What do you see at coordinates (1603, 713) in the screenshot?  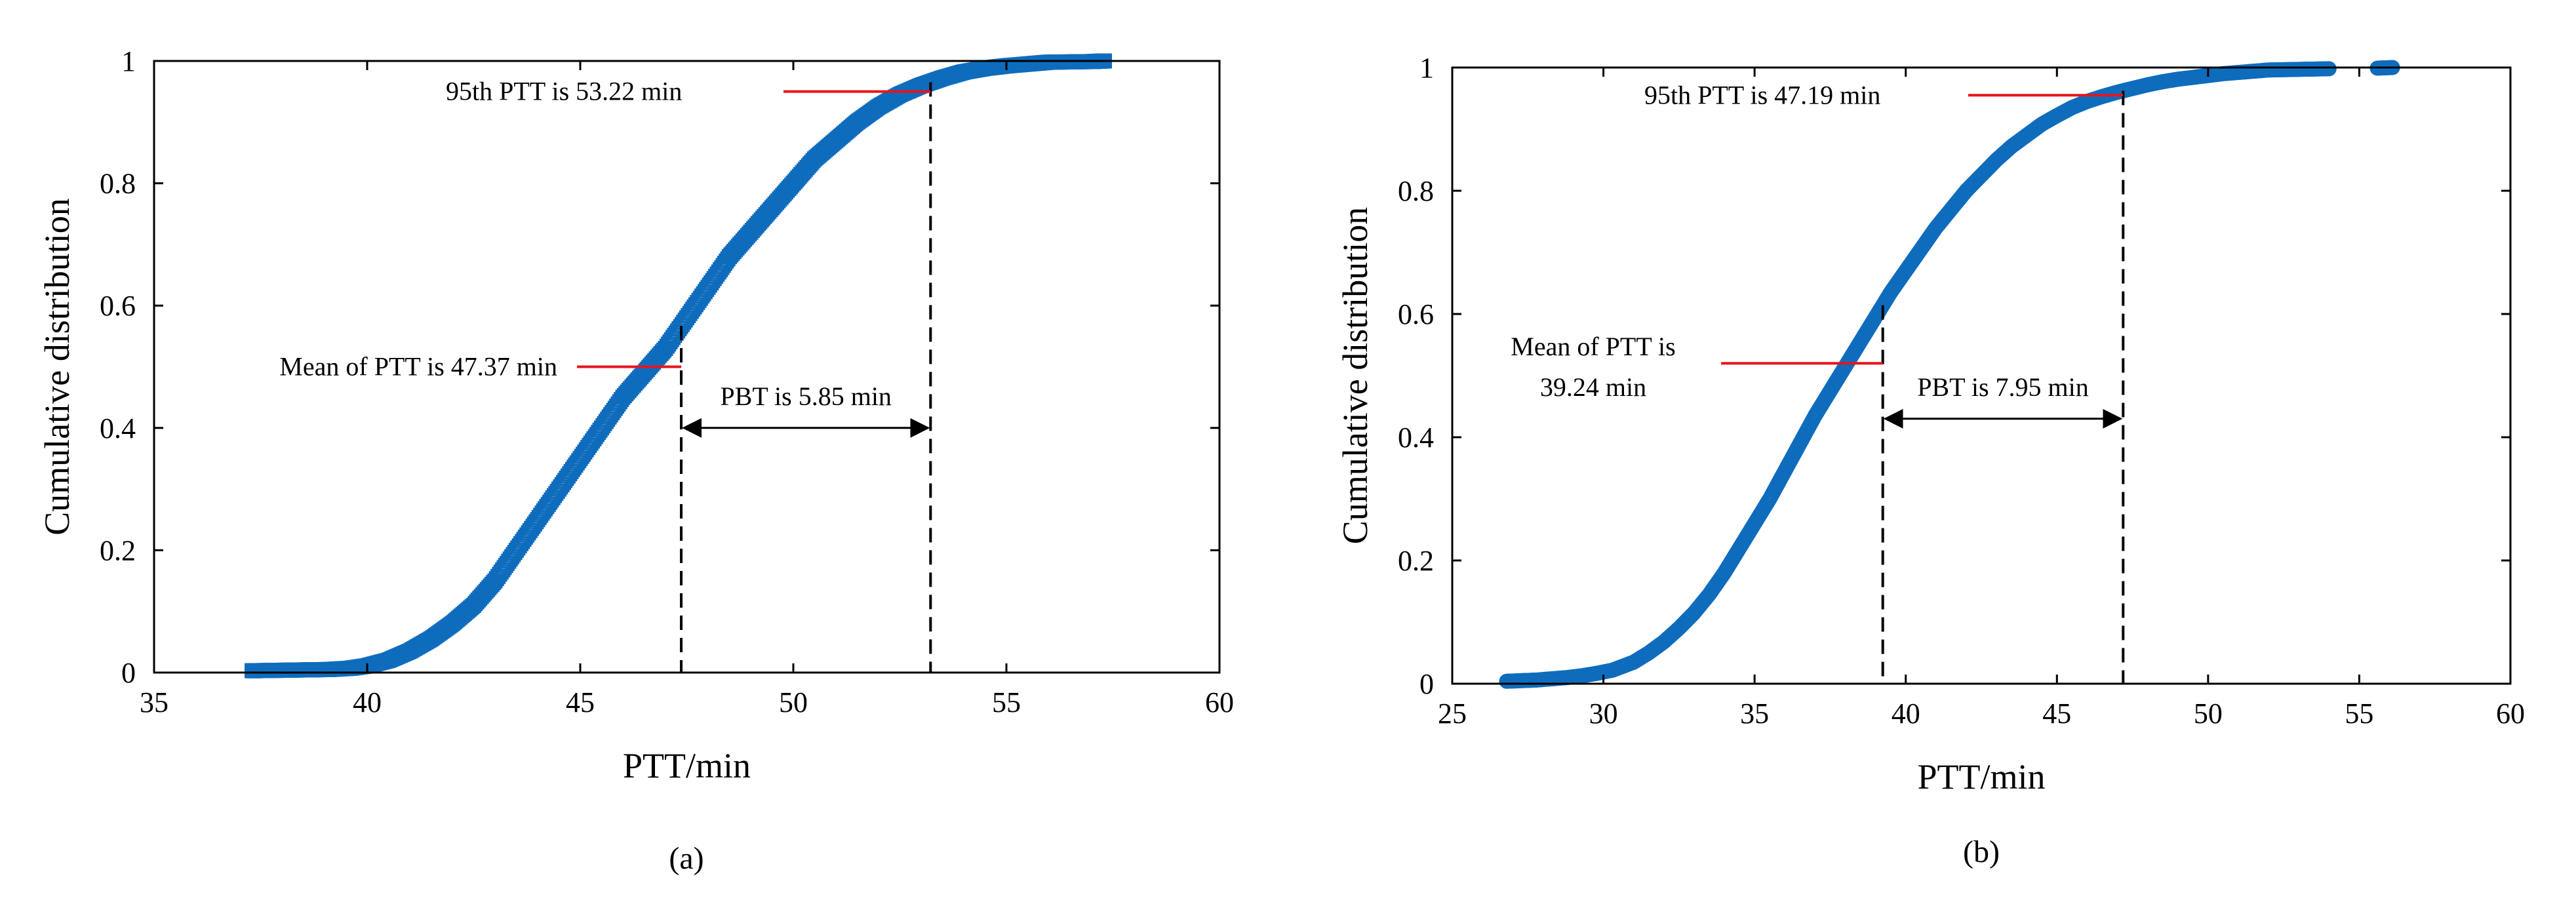 I see `chart-b-x-tick-label: 30` at bounding box center [1603, 713].